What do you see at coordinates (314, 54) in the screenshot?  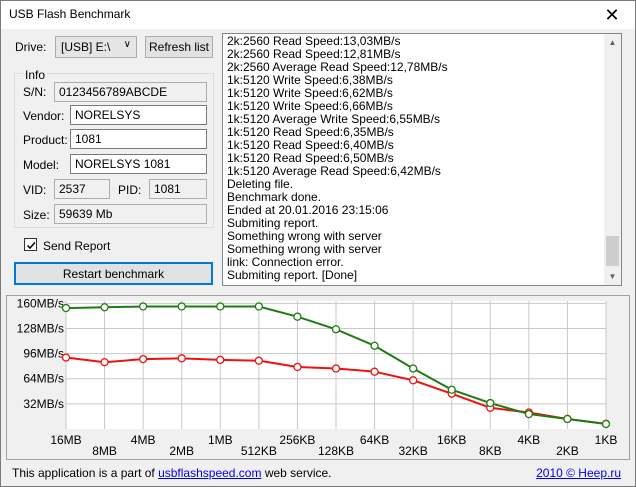 I see `log-line: 2k:2560 Read Speed:12,81MB/s` at bounding box center [314, 54].